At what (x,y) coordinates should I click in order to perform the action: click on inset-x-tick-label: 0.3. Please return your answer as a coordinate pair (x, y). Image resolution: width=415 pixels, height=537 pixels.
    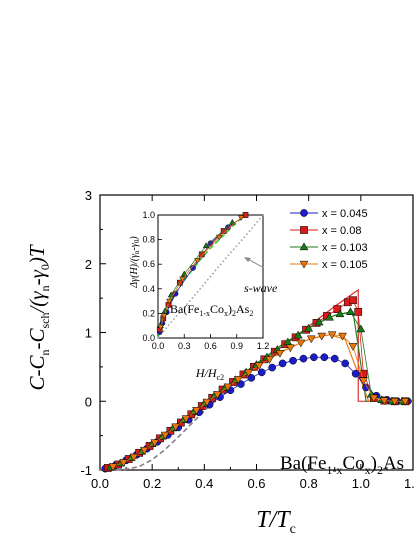
    Looking at the image, I should click on (184, 346).